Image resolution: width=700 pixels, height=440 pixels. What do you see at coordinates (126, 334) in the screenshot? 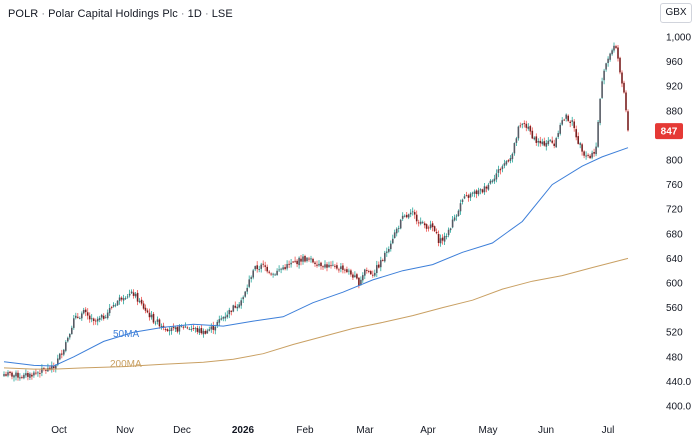
I see `ma50-label: 50MA` at bounding box center [126, 334].